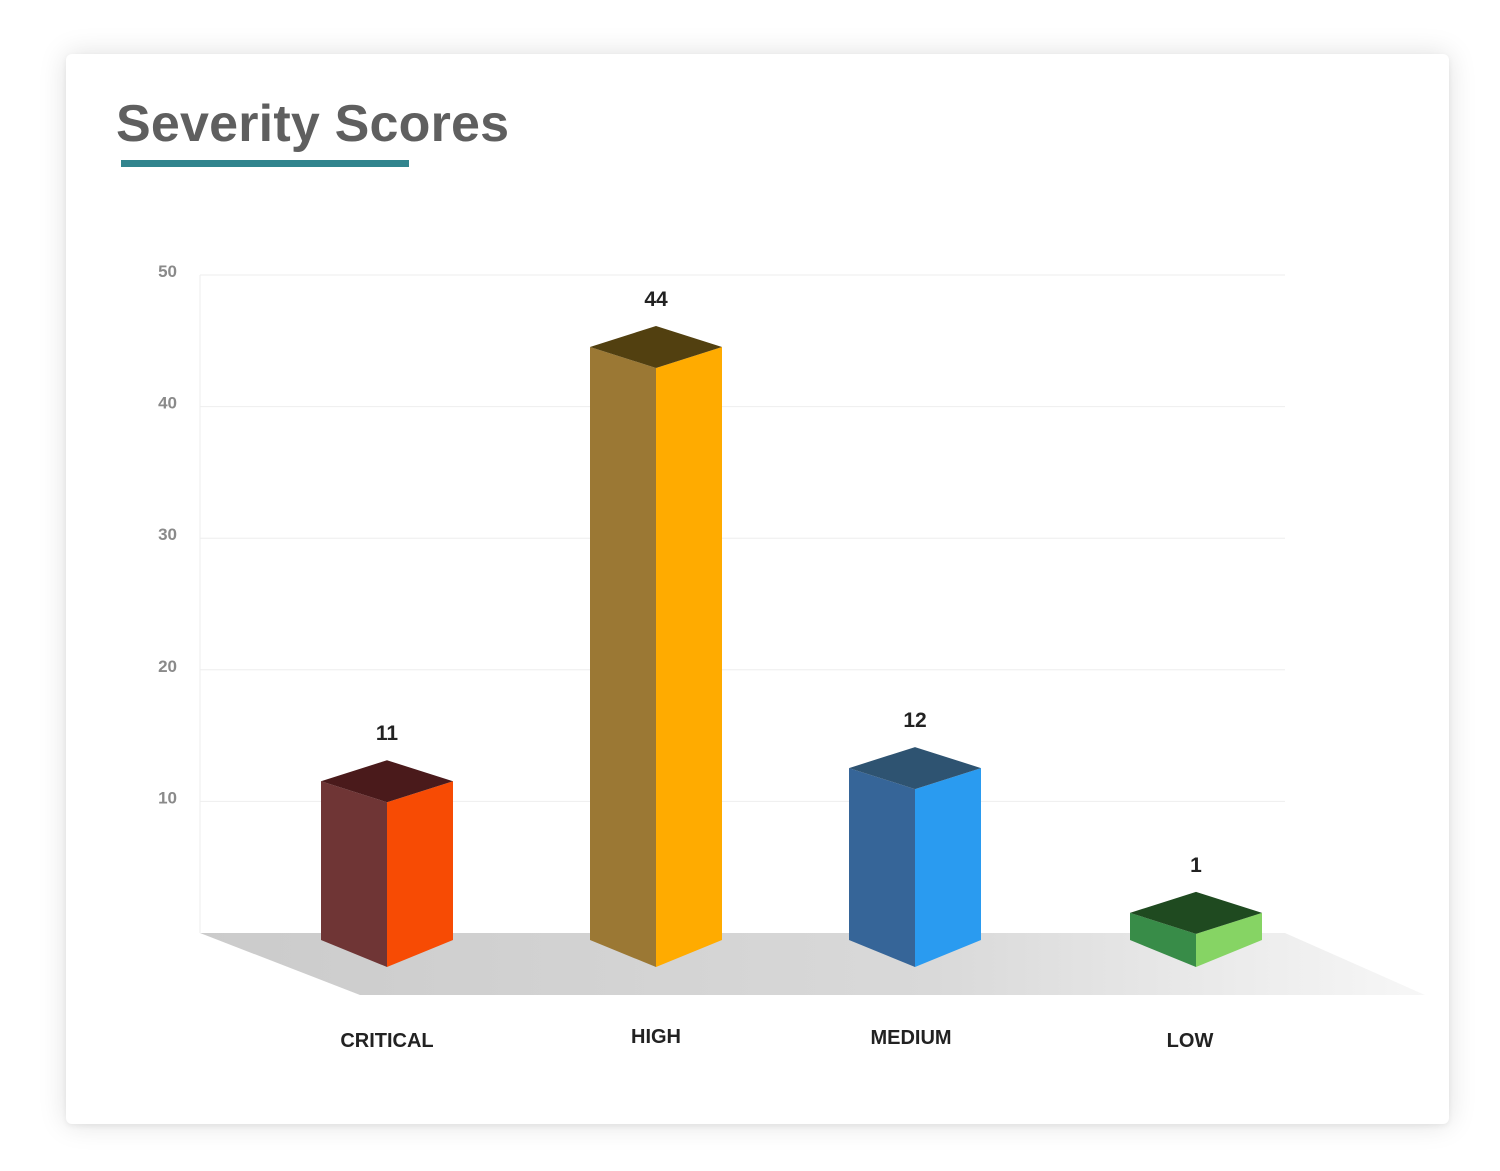 This screenshot has height=1171, width=1500. Describe the element at coordinates (265, 163) in the screenshot. I see `title-underline` at that location.